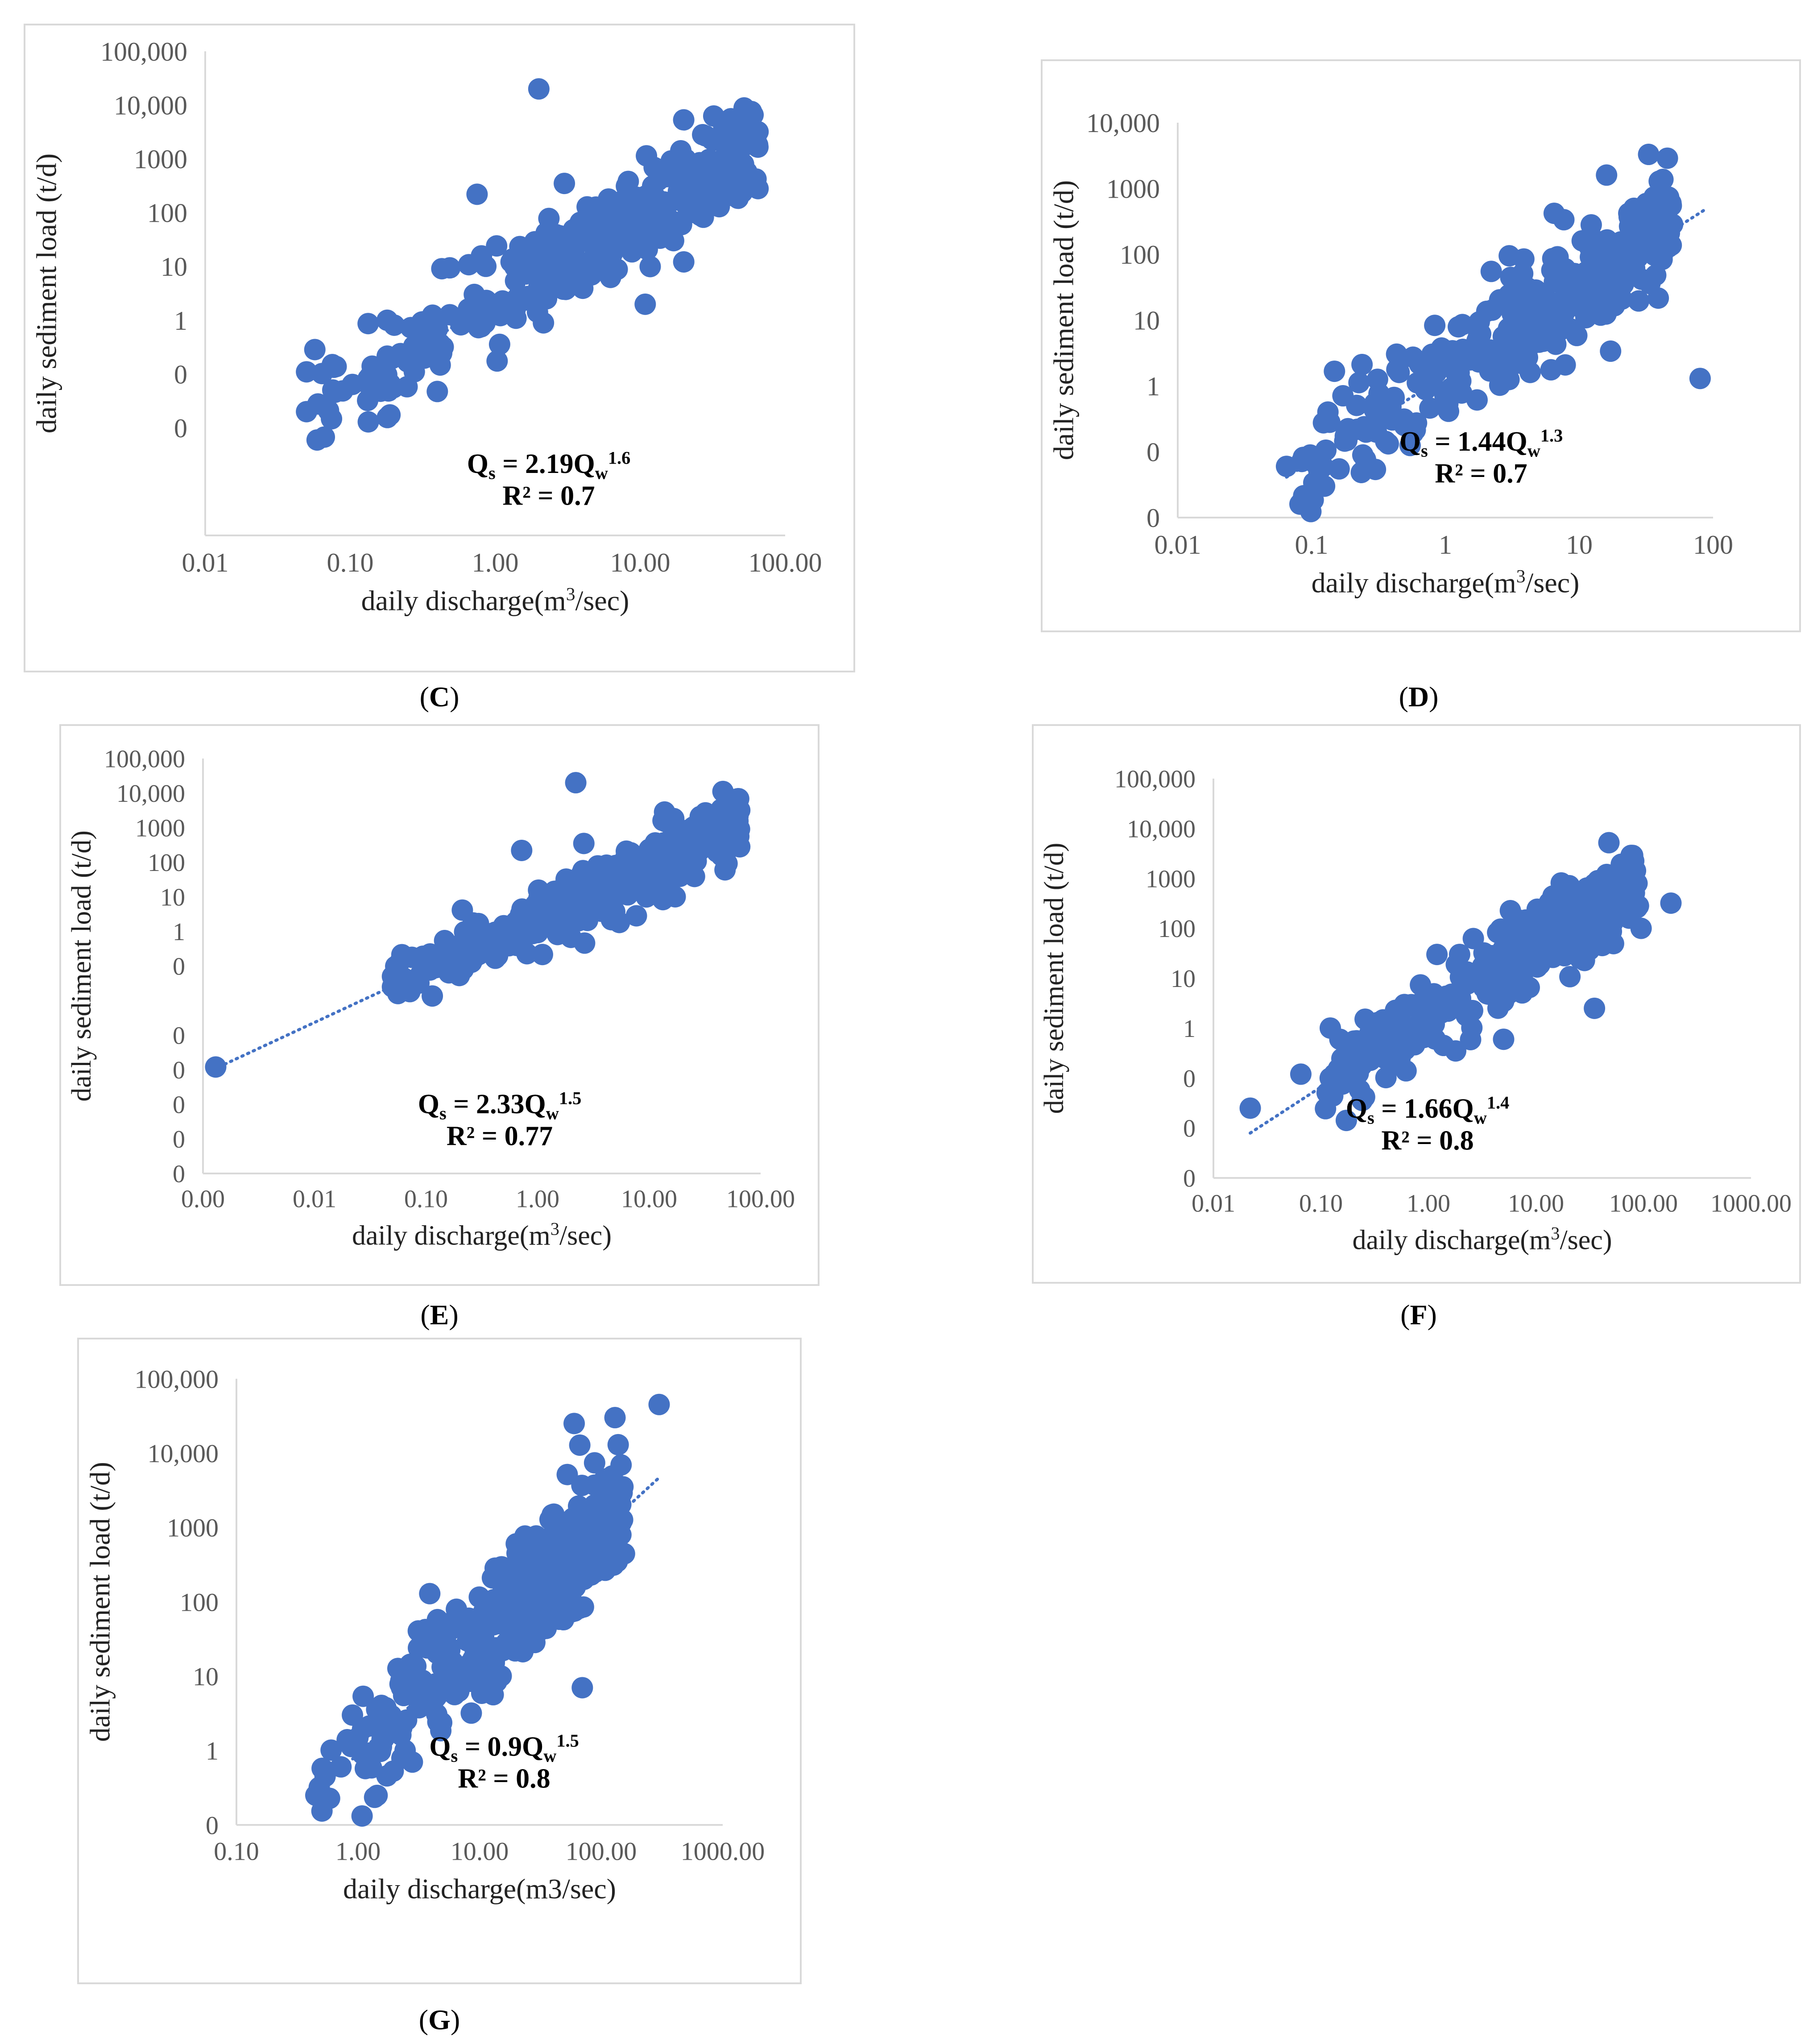 This screenshot has height=2044, width=1813. I want to click on y-tick-label: 10, so click(172, 898).